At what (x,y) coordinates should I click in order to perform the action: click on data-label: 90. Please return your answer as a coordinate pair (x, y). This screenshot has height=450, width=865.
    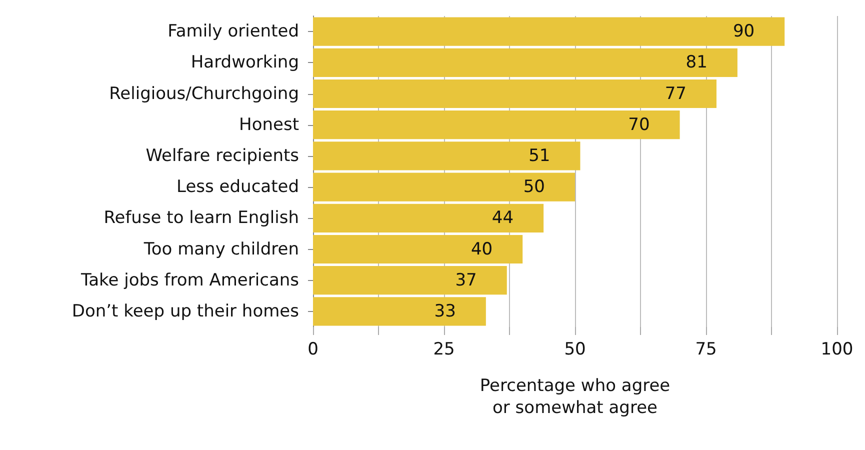
    Looking at the image, I should click on (743, 32).